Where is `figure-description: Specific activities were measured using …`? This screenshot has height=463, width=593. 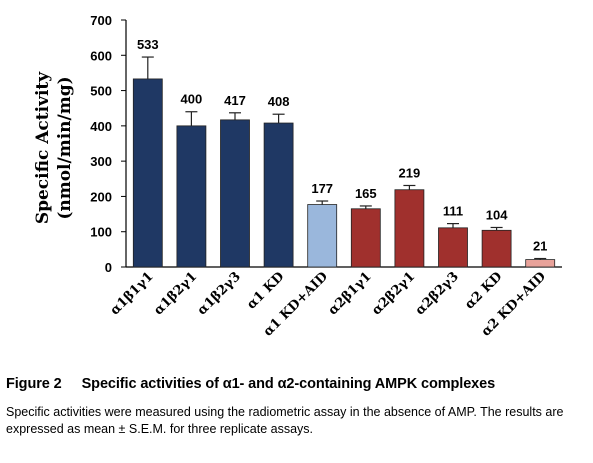
figure-description: Specific activities were measured using … is located at coordinates (285, 420).